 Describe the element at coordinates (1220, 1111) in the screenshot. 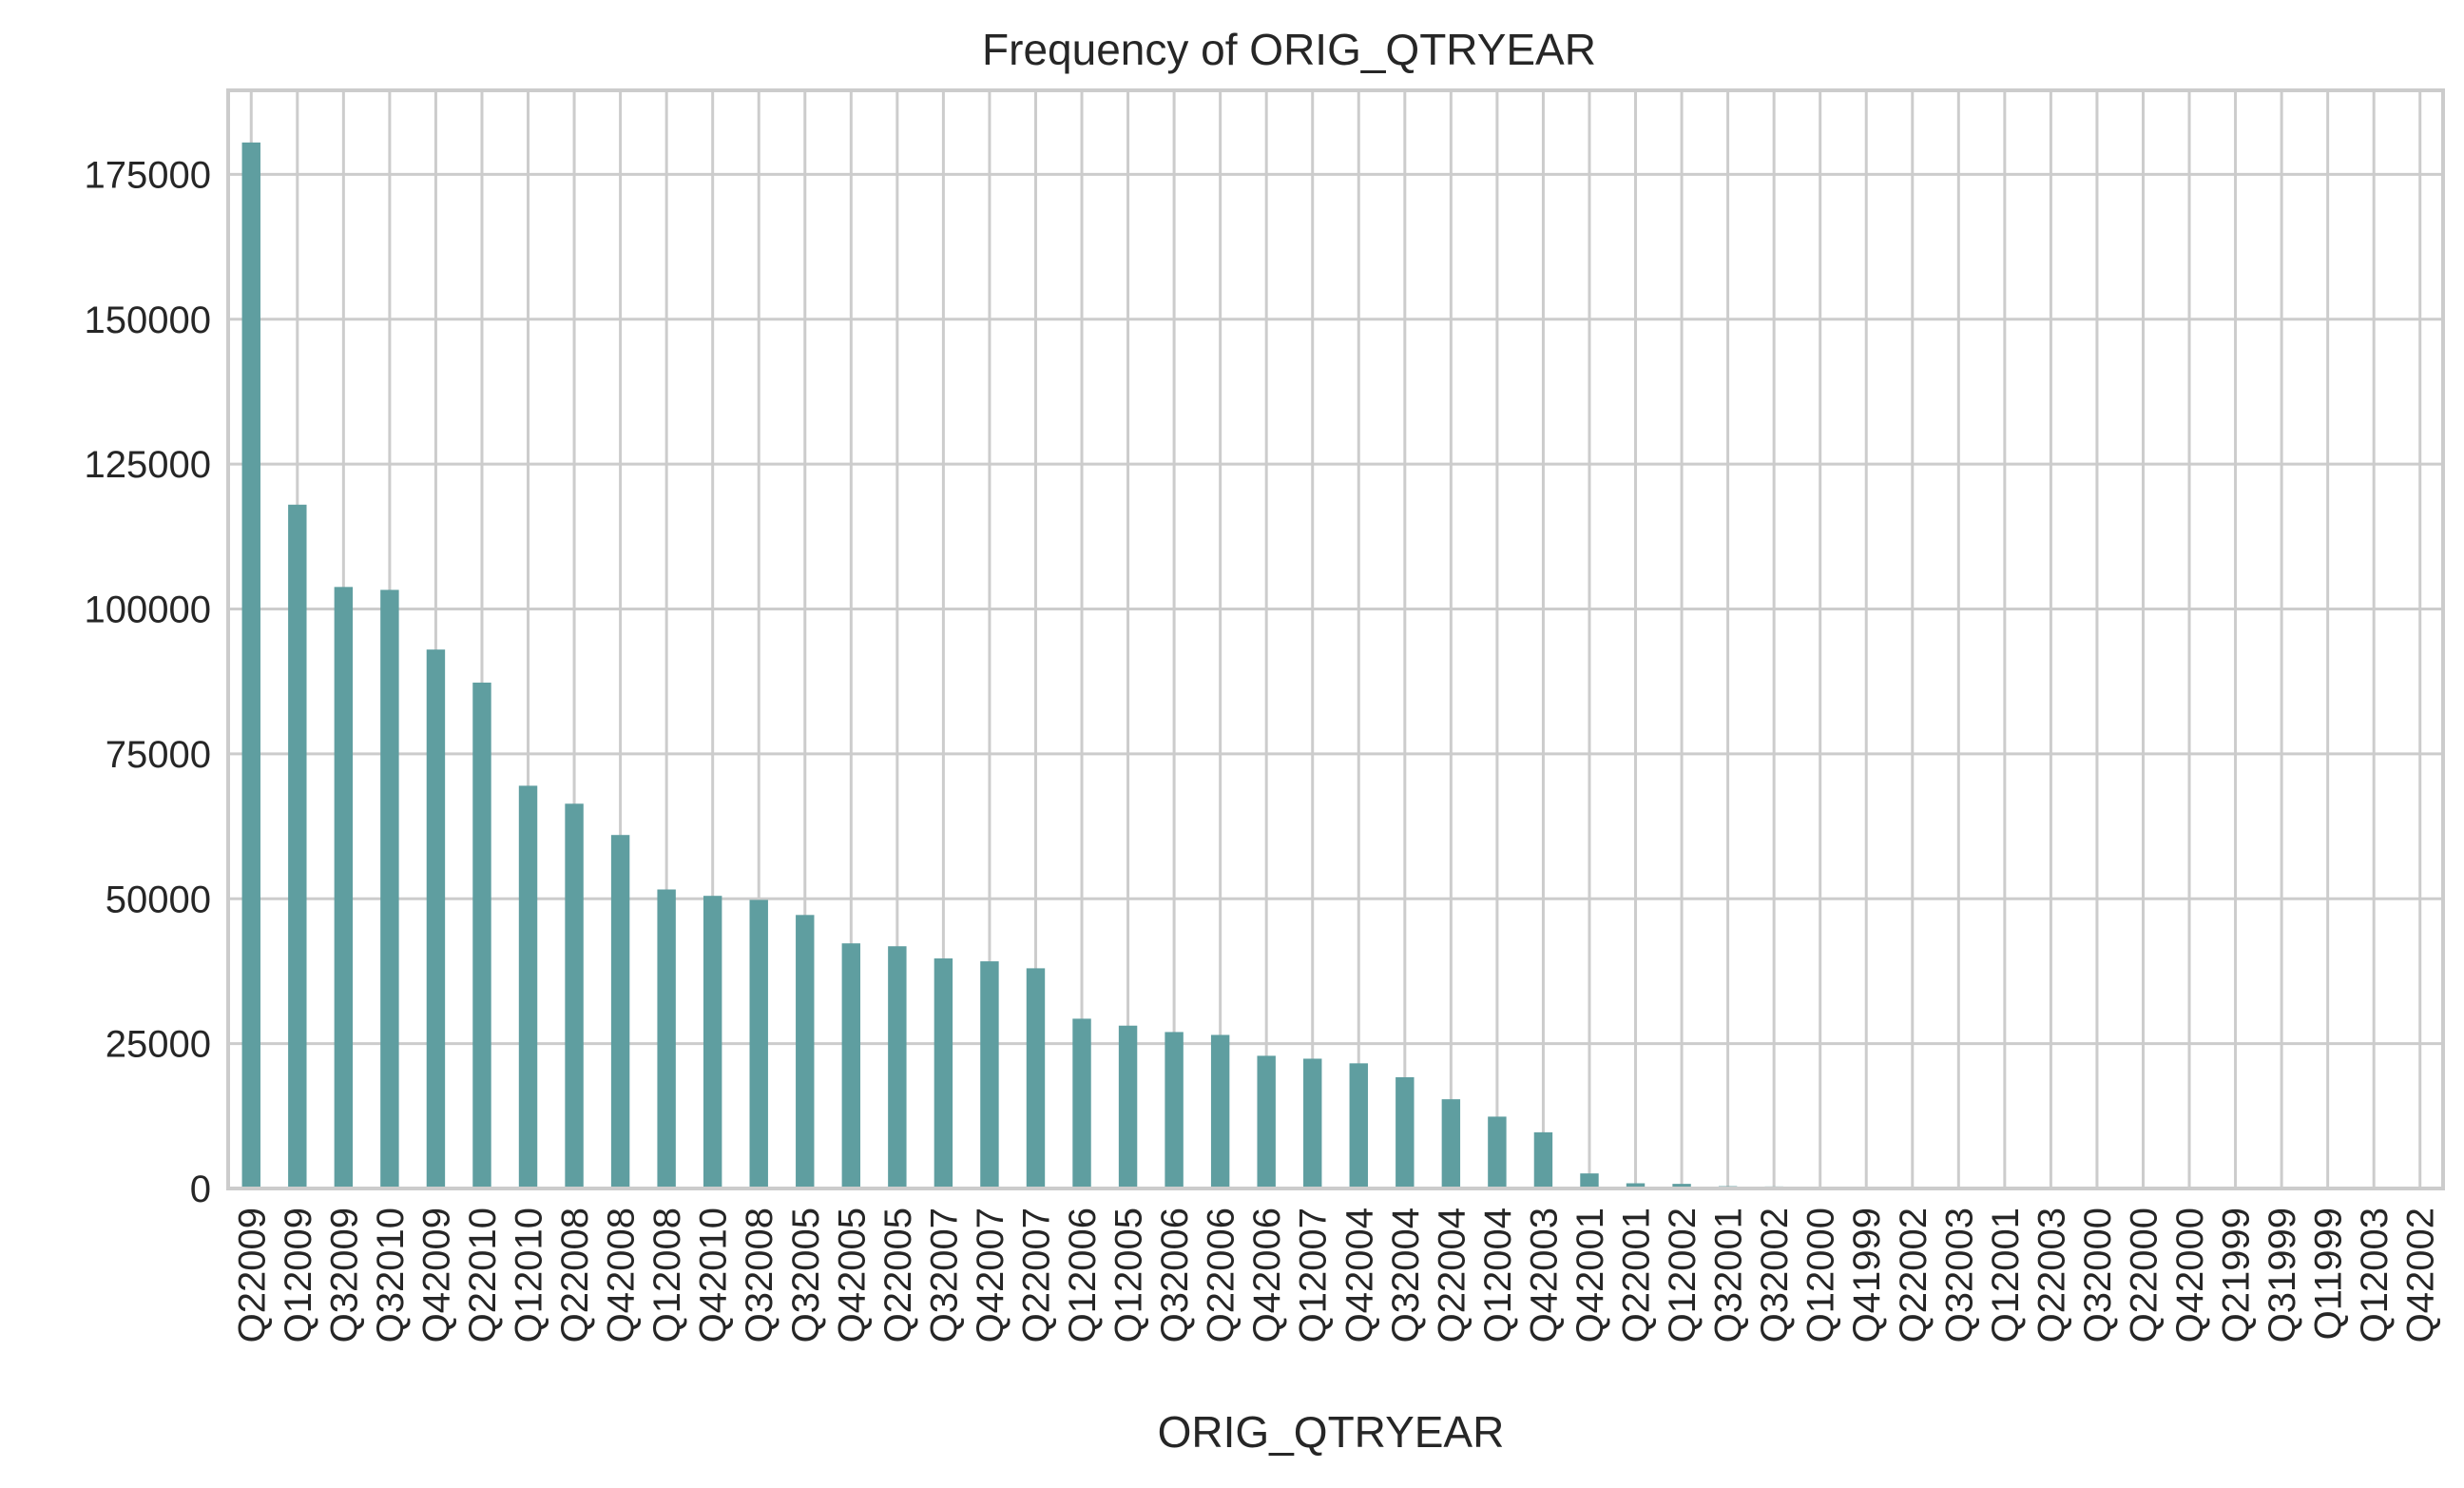

I see `bar-q22006` at that location.